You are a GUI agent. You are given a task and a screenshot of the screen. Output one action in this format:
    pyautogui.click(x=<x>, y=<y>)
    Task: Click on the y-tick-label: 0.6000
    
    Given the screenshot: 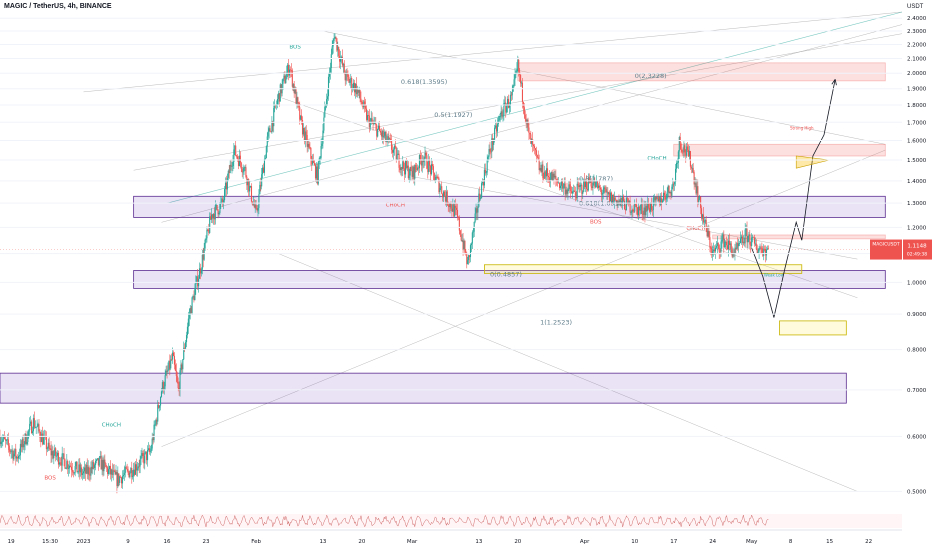 What is the action you would take?
    pyautogui.click(x=917, y=437)
    